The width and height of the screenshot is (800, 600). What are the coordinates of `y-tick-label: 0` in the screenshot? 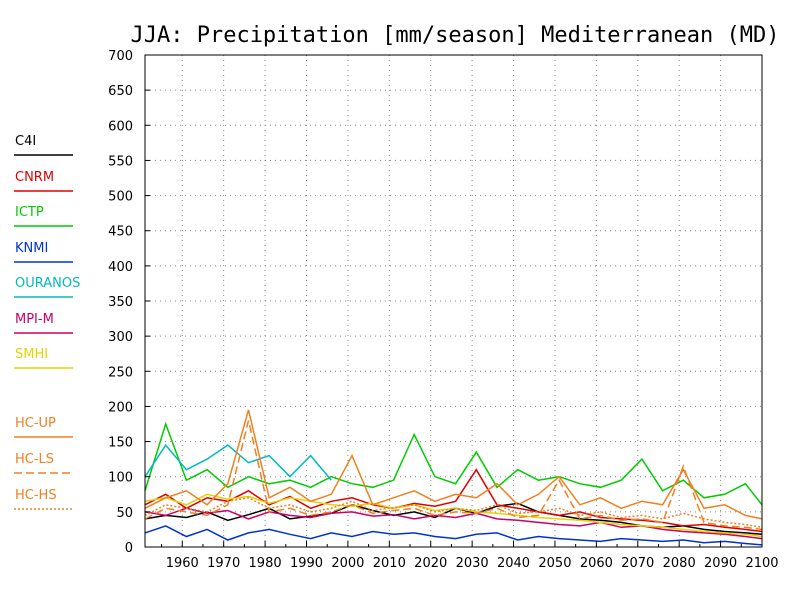 It's located at (129, 548).